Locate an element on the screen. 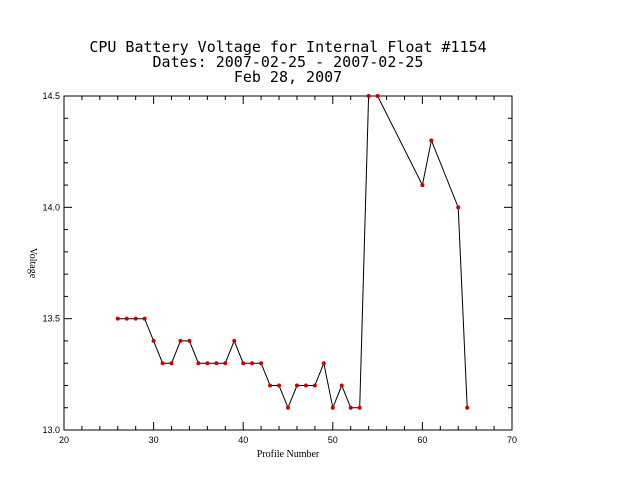  y-tick-label: 14.0 is located at coordinates (51, 207).